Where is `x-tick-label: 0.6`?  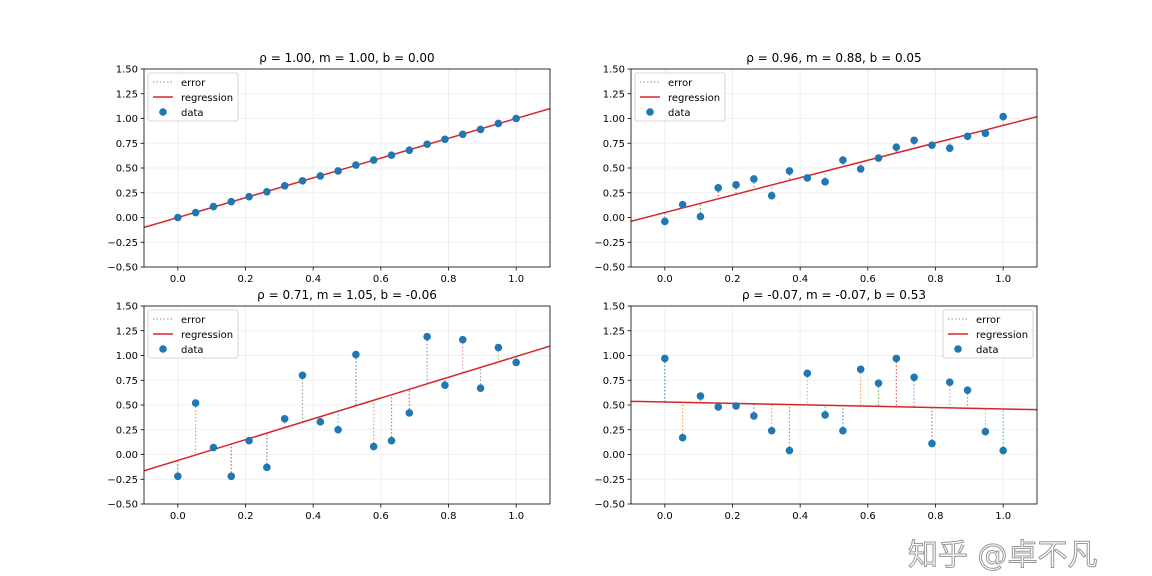 x-tick-label: 0.6 is located at coordinates (868, 279).